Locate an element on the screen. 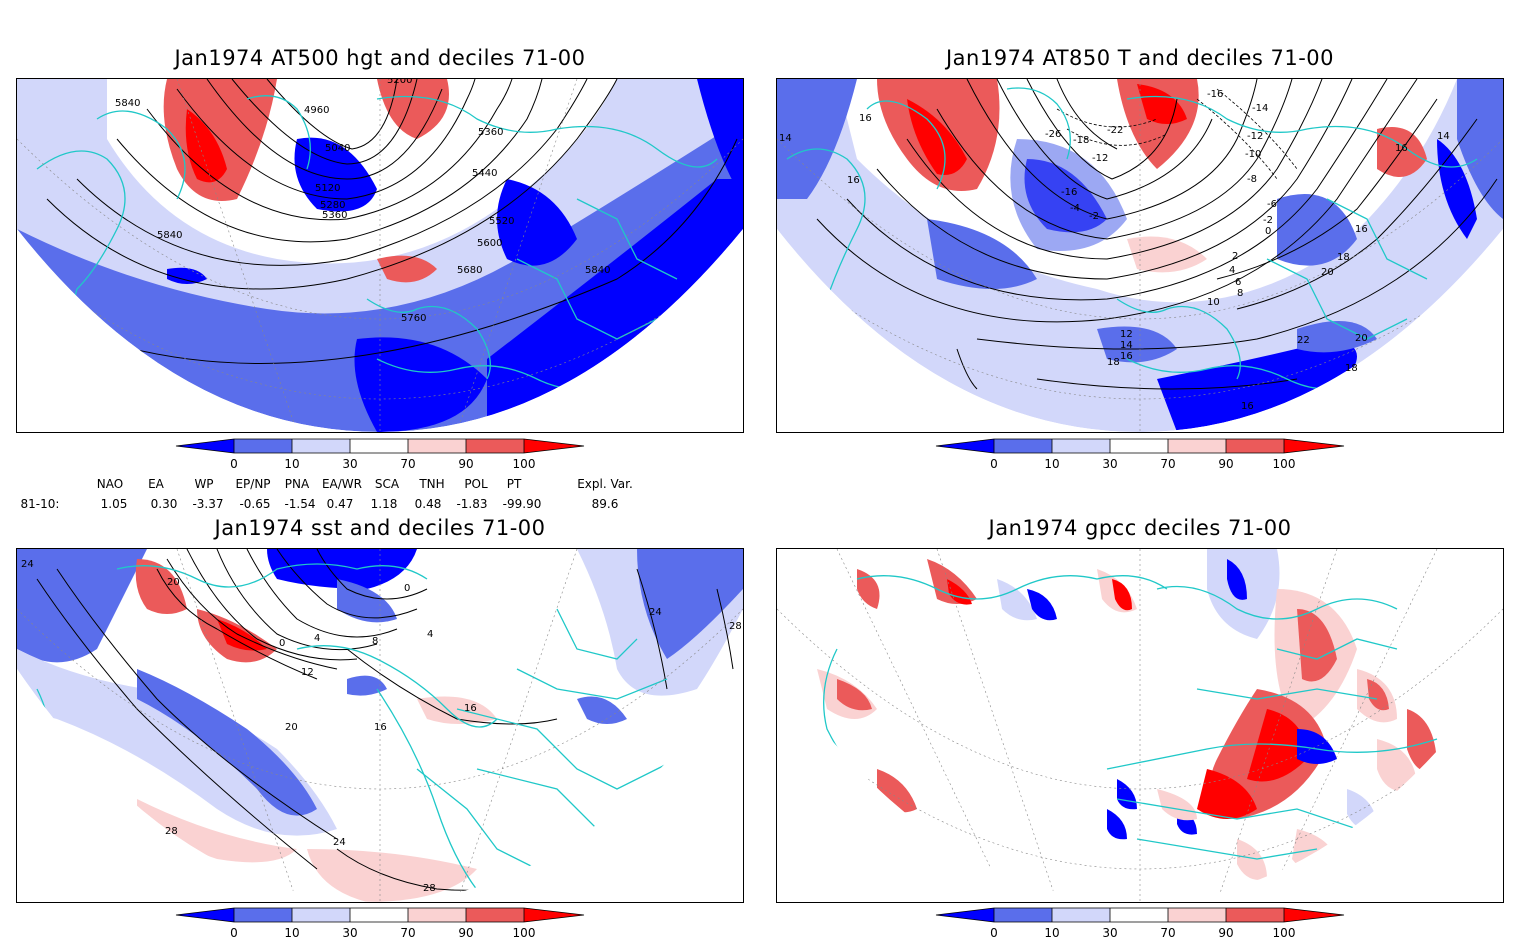 Image resolution: width=1520 pixels, height=941 pixels. contour-label: 5440 is located at coordinates (484, 173).